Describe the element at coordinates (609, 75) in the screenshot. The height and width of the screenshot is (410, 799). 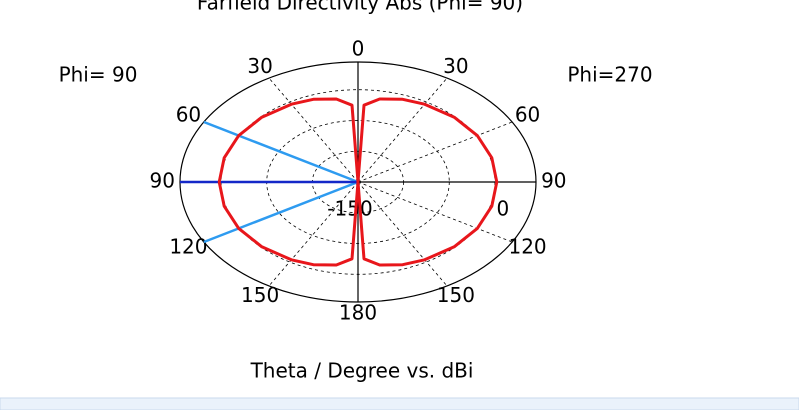
I see `right-plane-label: Phi=270` at that location.